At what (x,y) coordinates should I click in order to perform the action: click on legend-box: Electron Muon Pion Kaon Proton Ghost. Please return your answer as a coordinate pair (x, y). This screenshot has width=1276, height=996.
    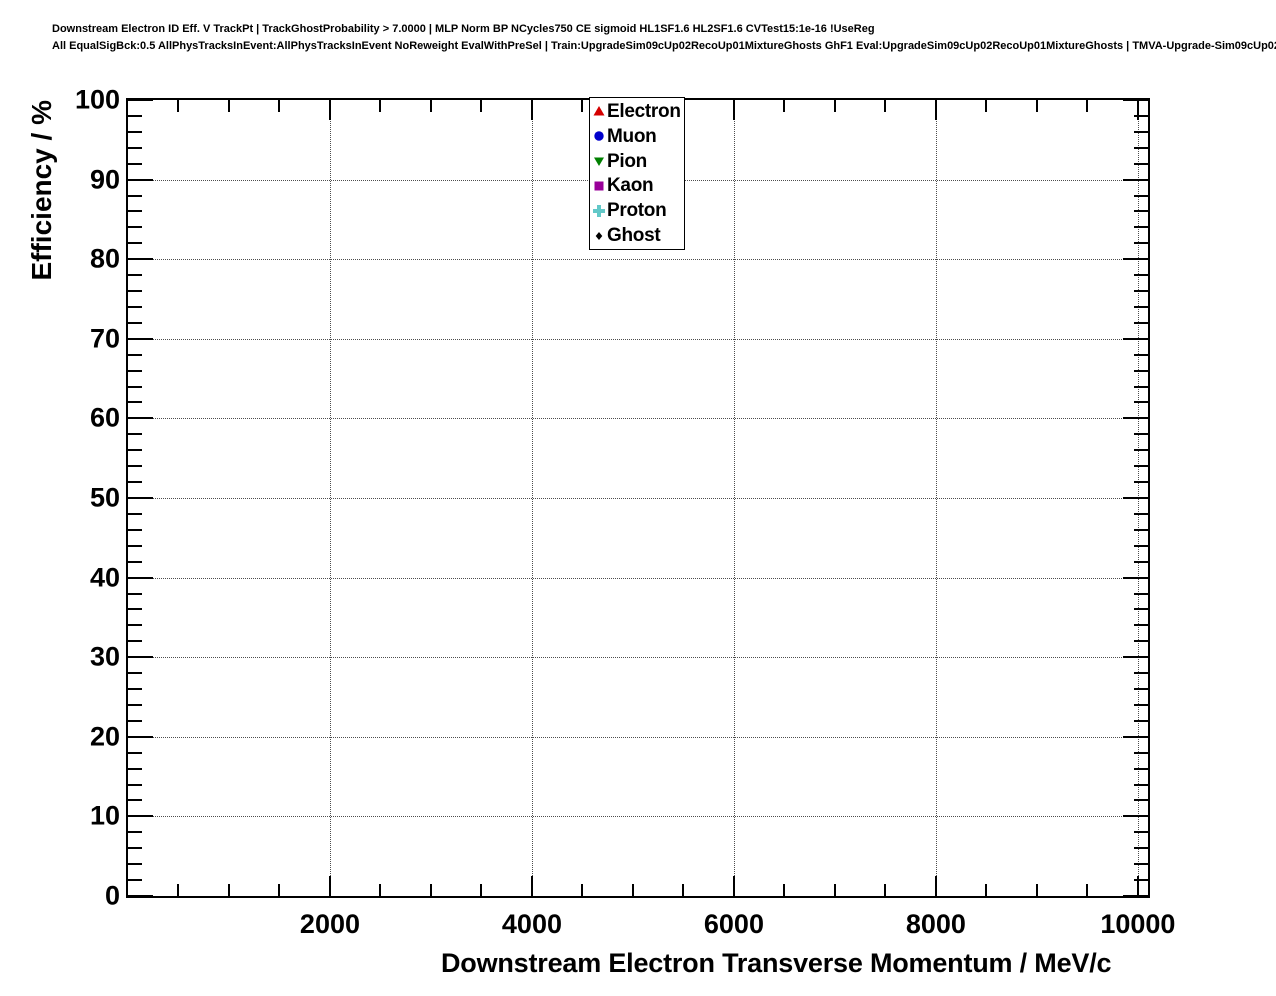
    Looking at the image, I should click on (637, 173).